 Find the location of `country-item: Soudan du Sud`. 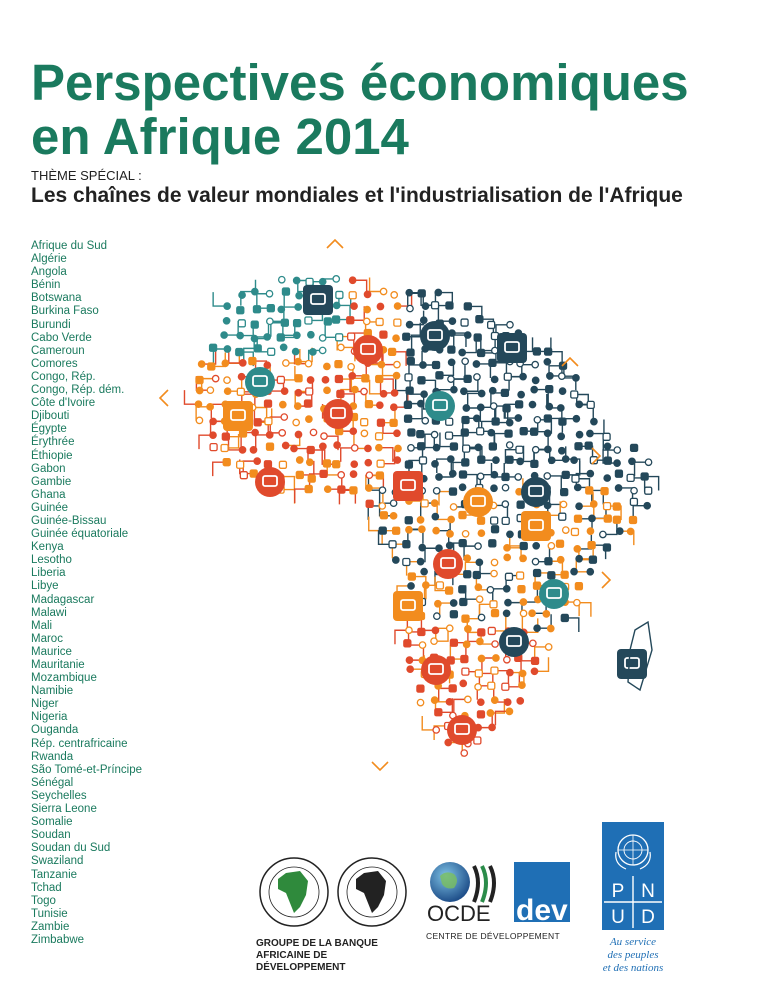

country-item: Soudan du Sud is located at coordinates (71, 848).